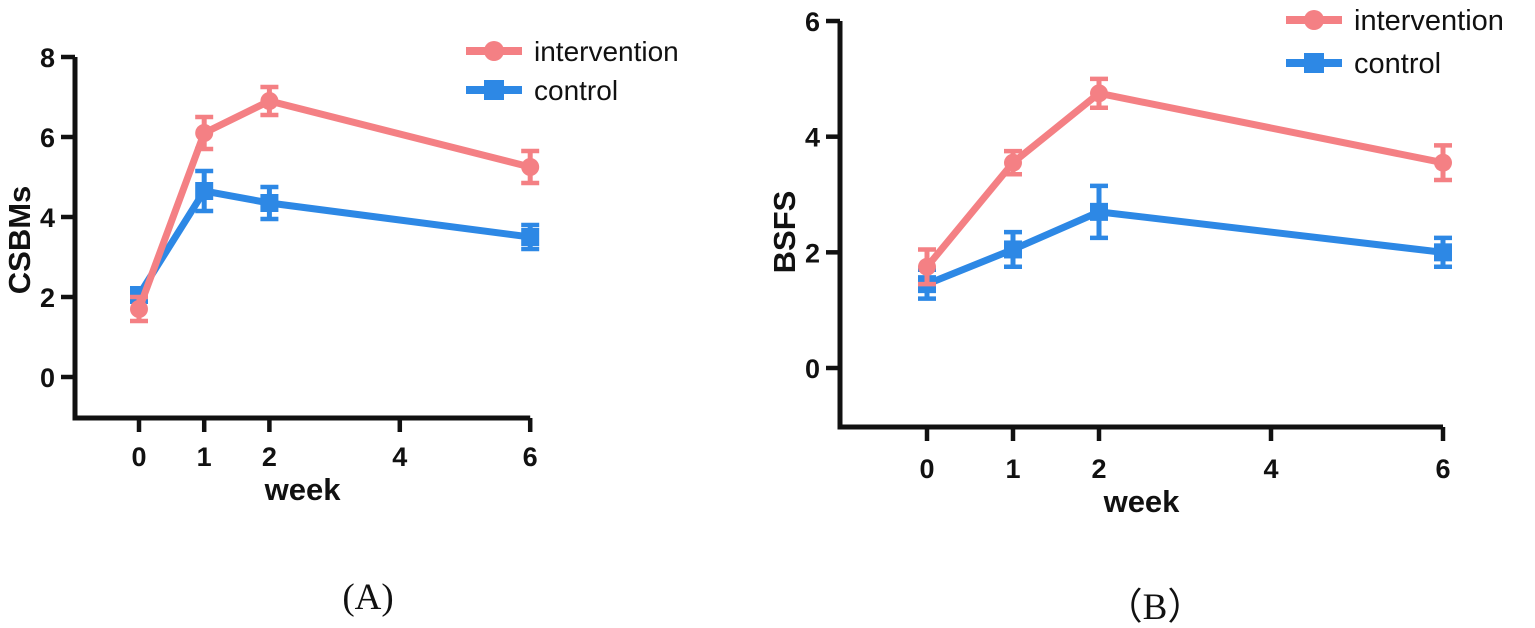 Image resolution: width=1535 pixels, height=628 pixels. What do you see at coordinates (47, 58) in the screenshot?
I see `y-tick-label: 8` at bounding box center [47, 58].